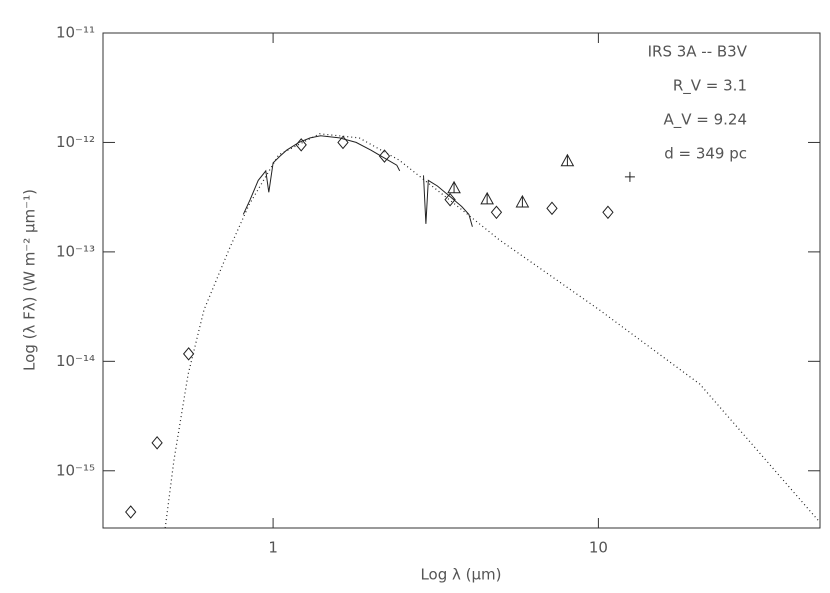  I want to click on y-tick-label: 10⁻¹⁵, so click(75, 470).